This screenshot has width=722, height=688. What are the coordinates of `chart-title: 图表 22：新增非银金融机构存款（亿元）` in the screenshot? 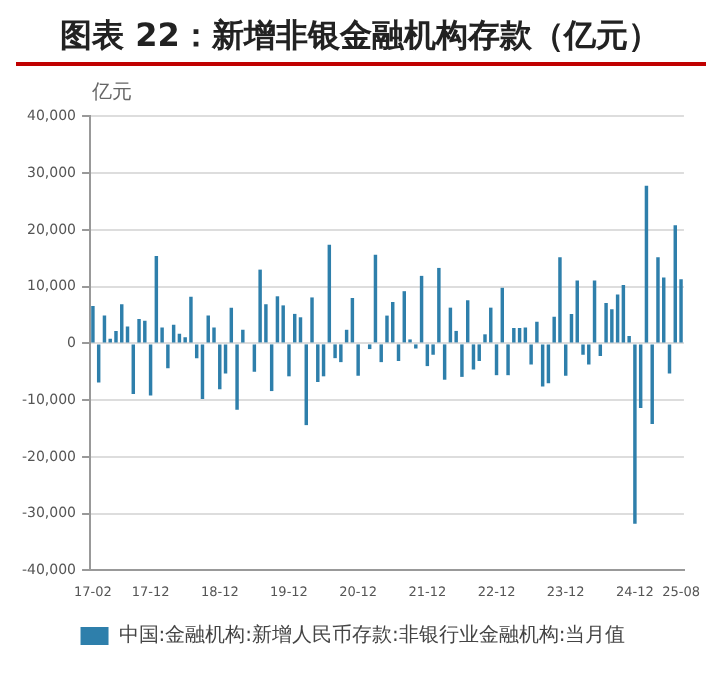 It's located at (361, 41).